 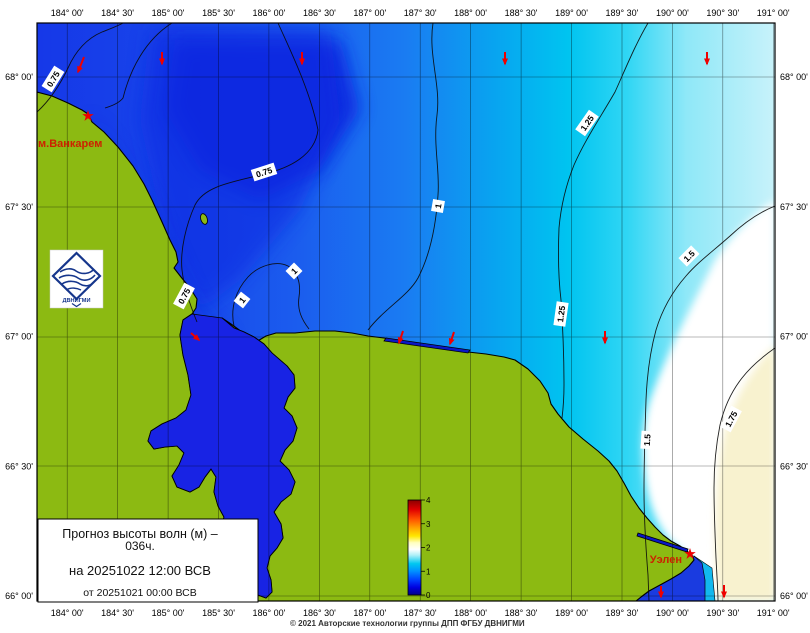 I want to click on axis-label-top: 189° 00', so click(x=571, y=13).